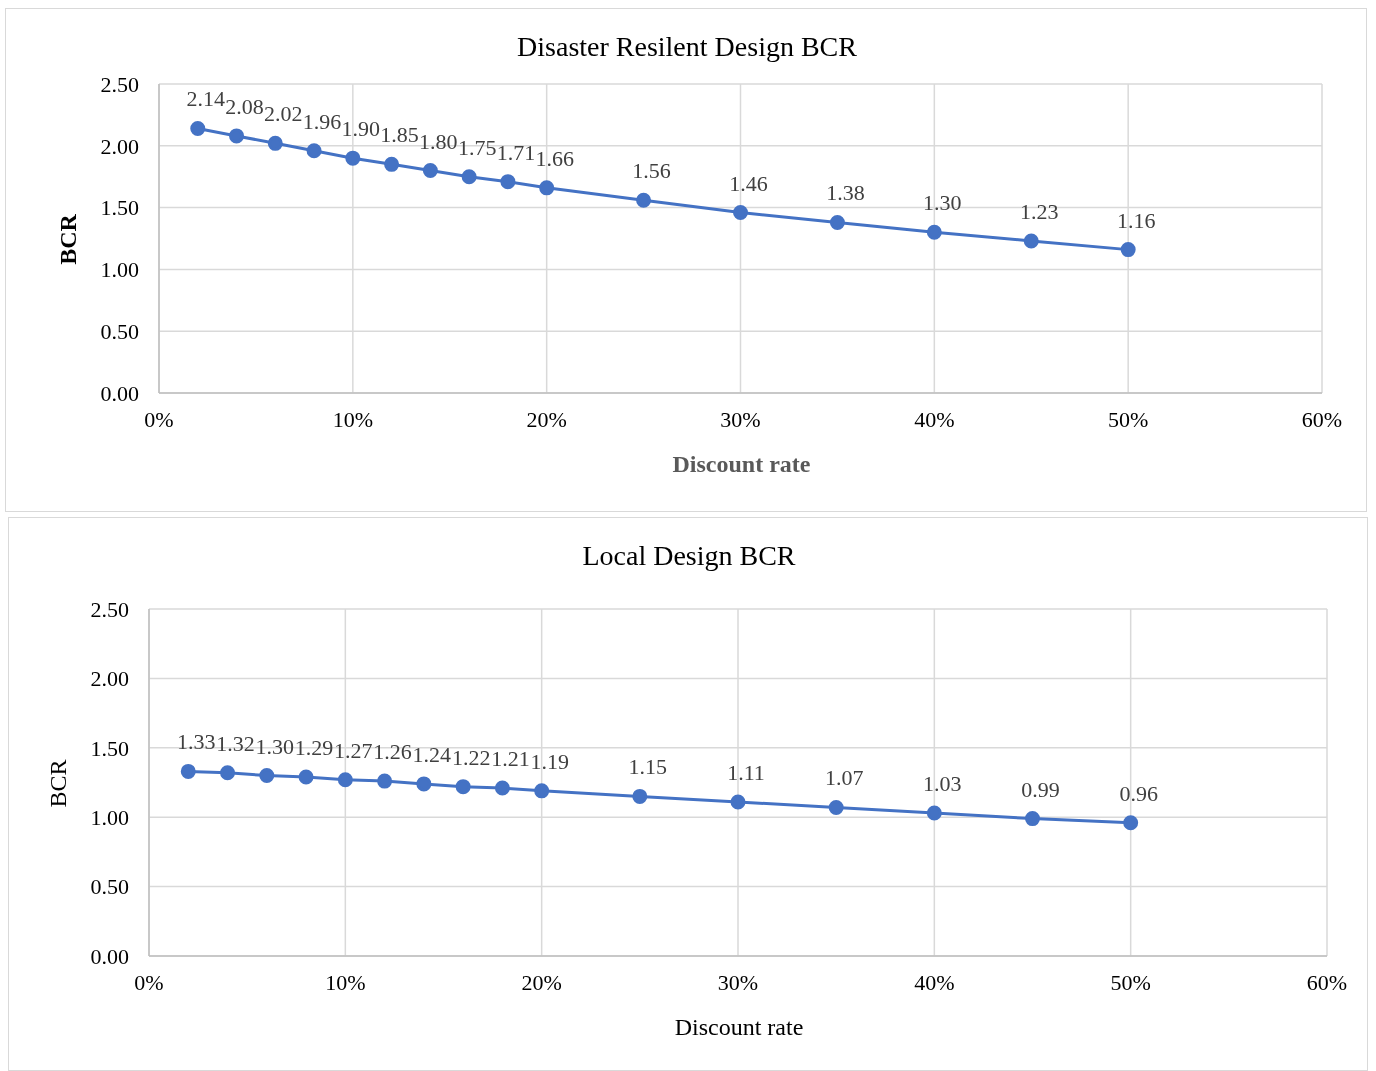 The width and height of the screenshot is (1376, 1071). What do you see at coordinates (746, 772) in the screenshot?
I see `data-label: 1.11` at bounding box center [746, 772].